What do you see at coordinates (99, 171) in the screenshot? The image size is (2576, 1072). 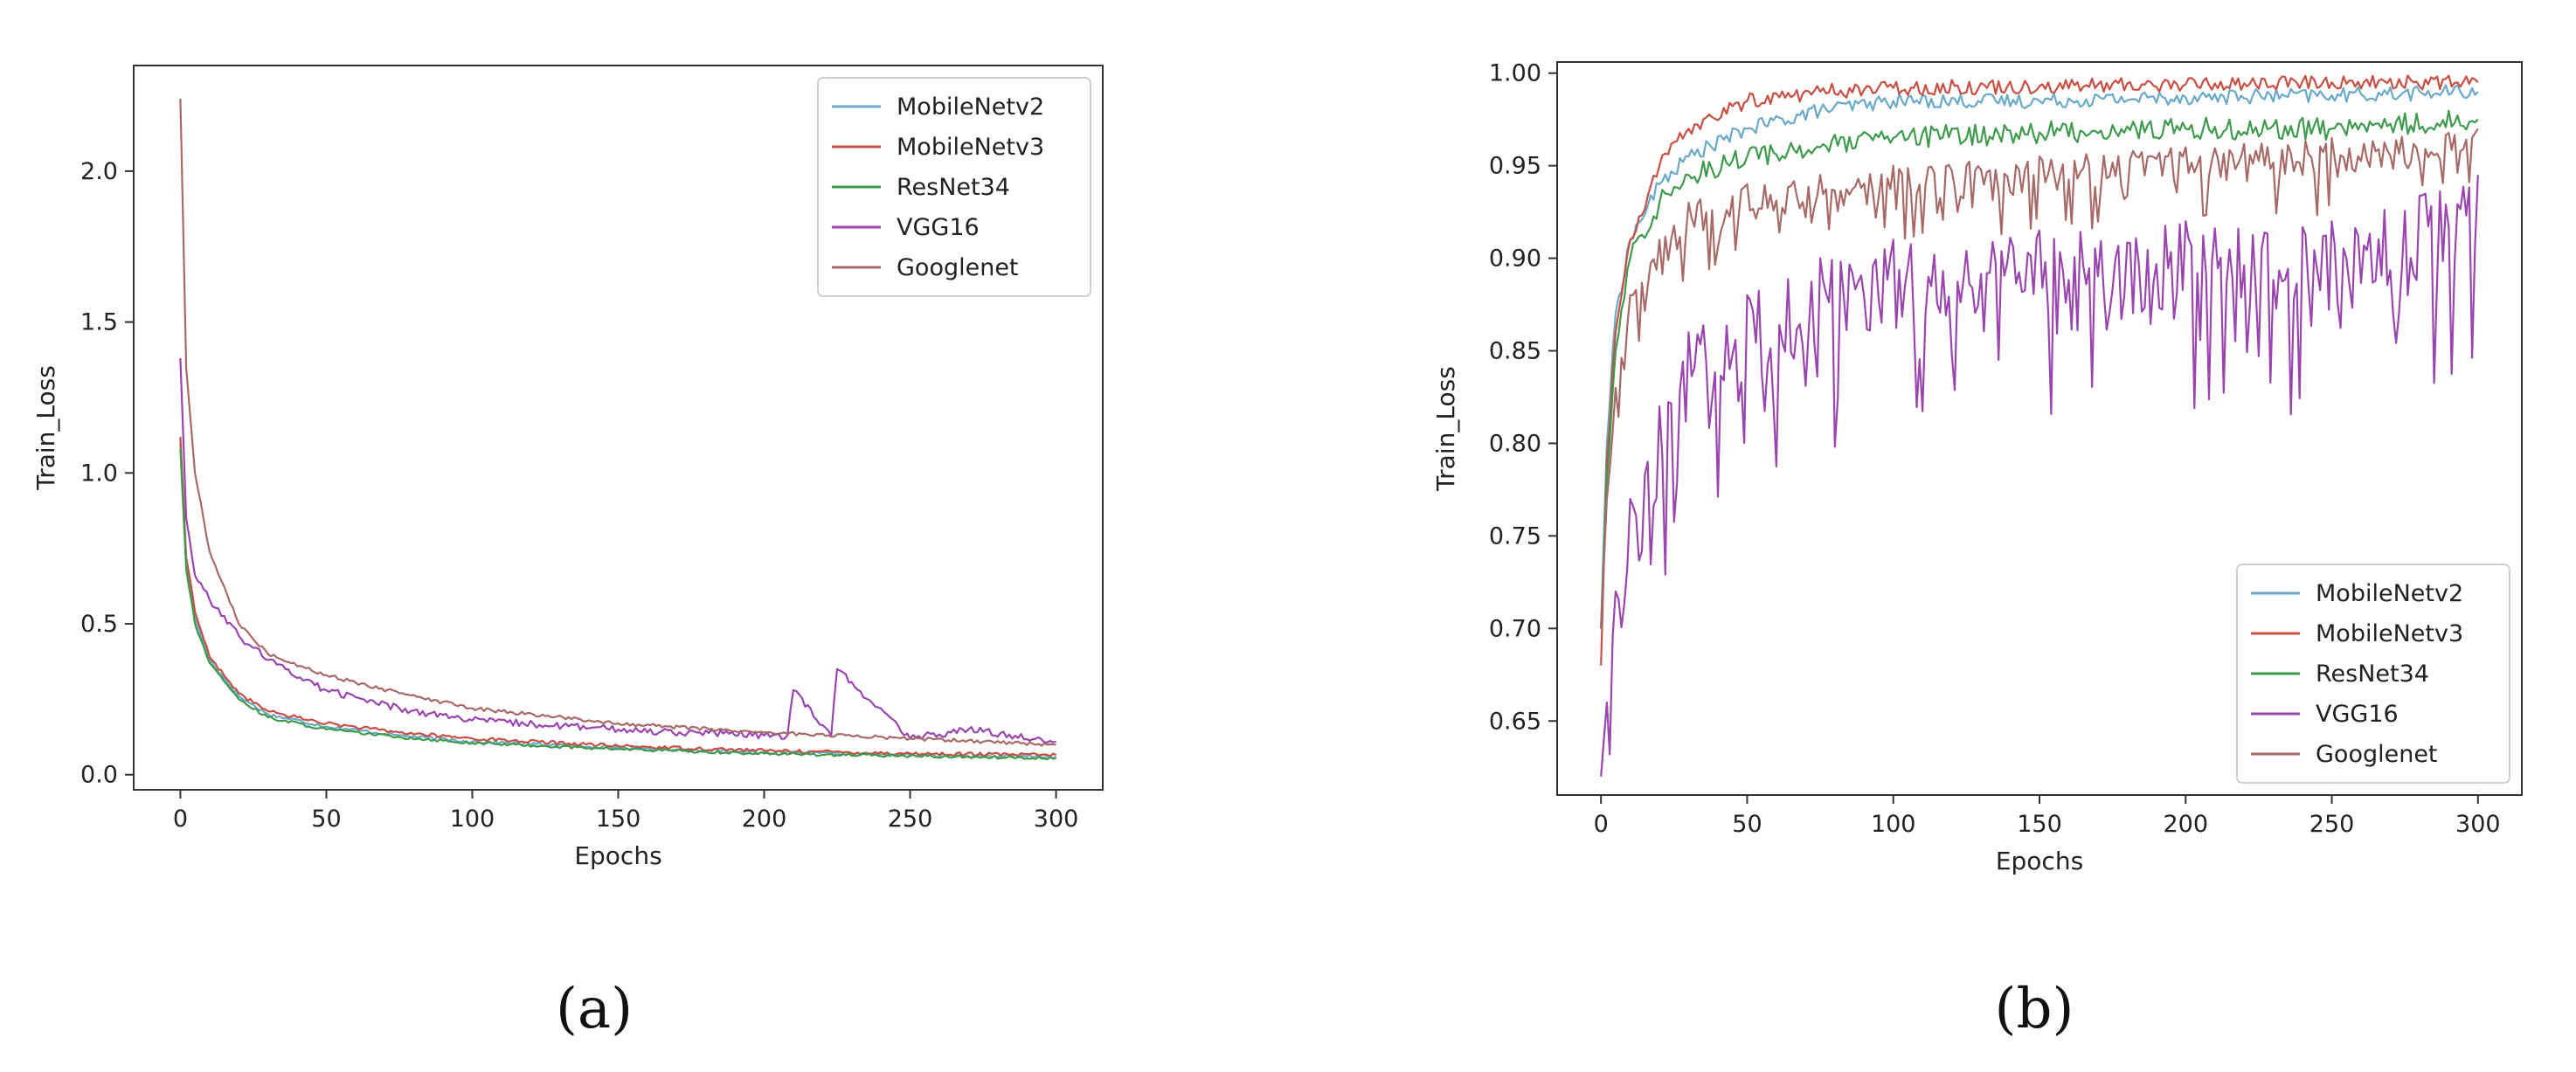 I see `y-tick-label: 2.0` at bounding box center [99, 171].